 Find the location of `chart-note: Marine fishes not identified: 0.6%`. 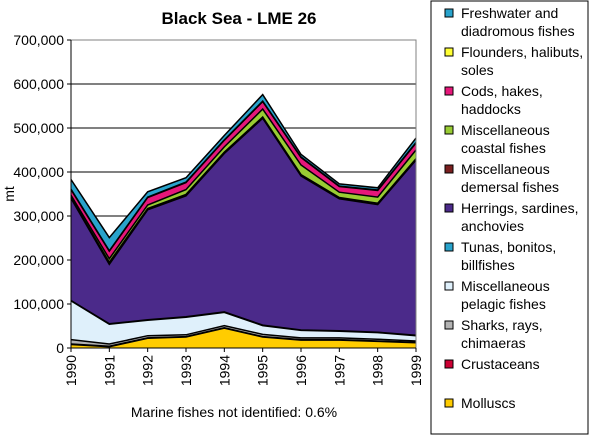

chart-note: Marine fishes not identified: 0.6% is located at coordinates (234, 412).